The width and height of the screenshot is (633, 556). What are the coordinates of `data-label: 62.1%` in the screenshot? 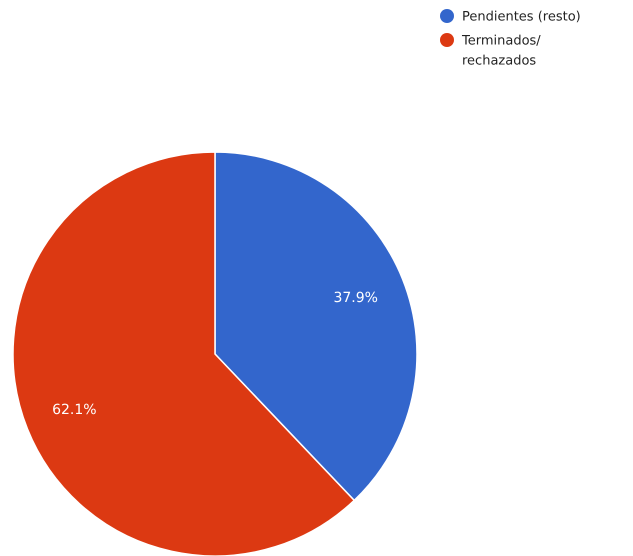 It's located at (74, 410).